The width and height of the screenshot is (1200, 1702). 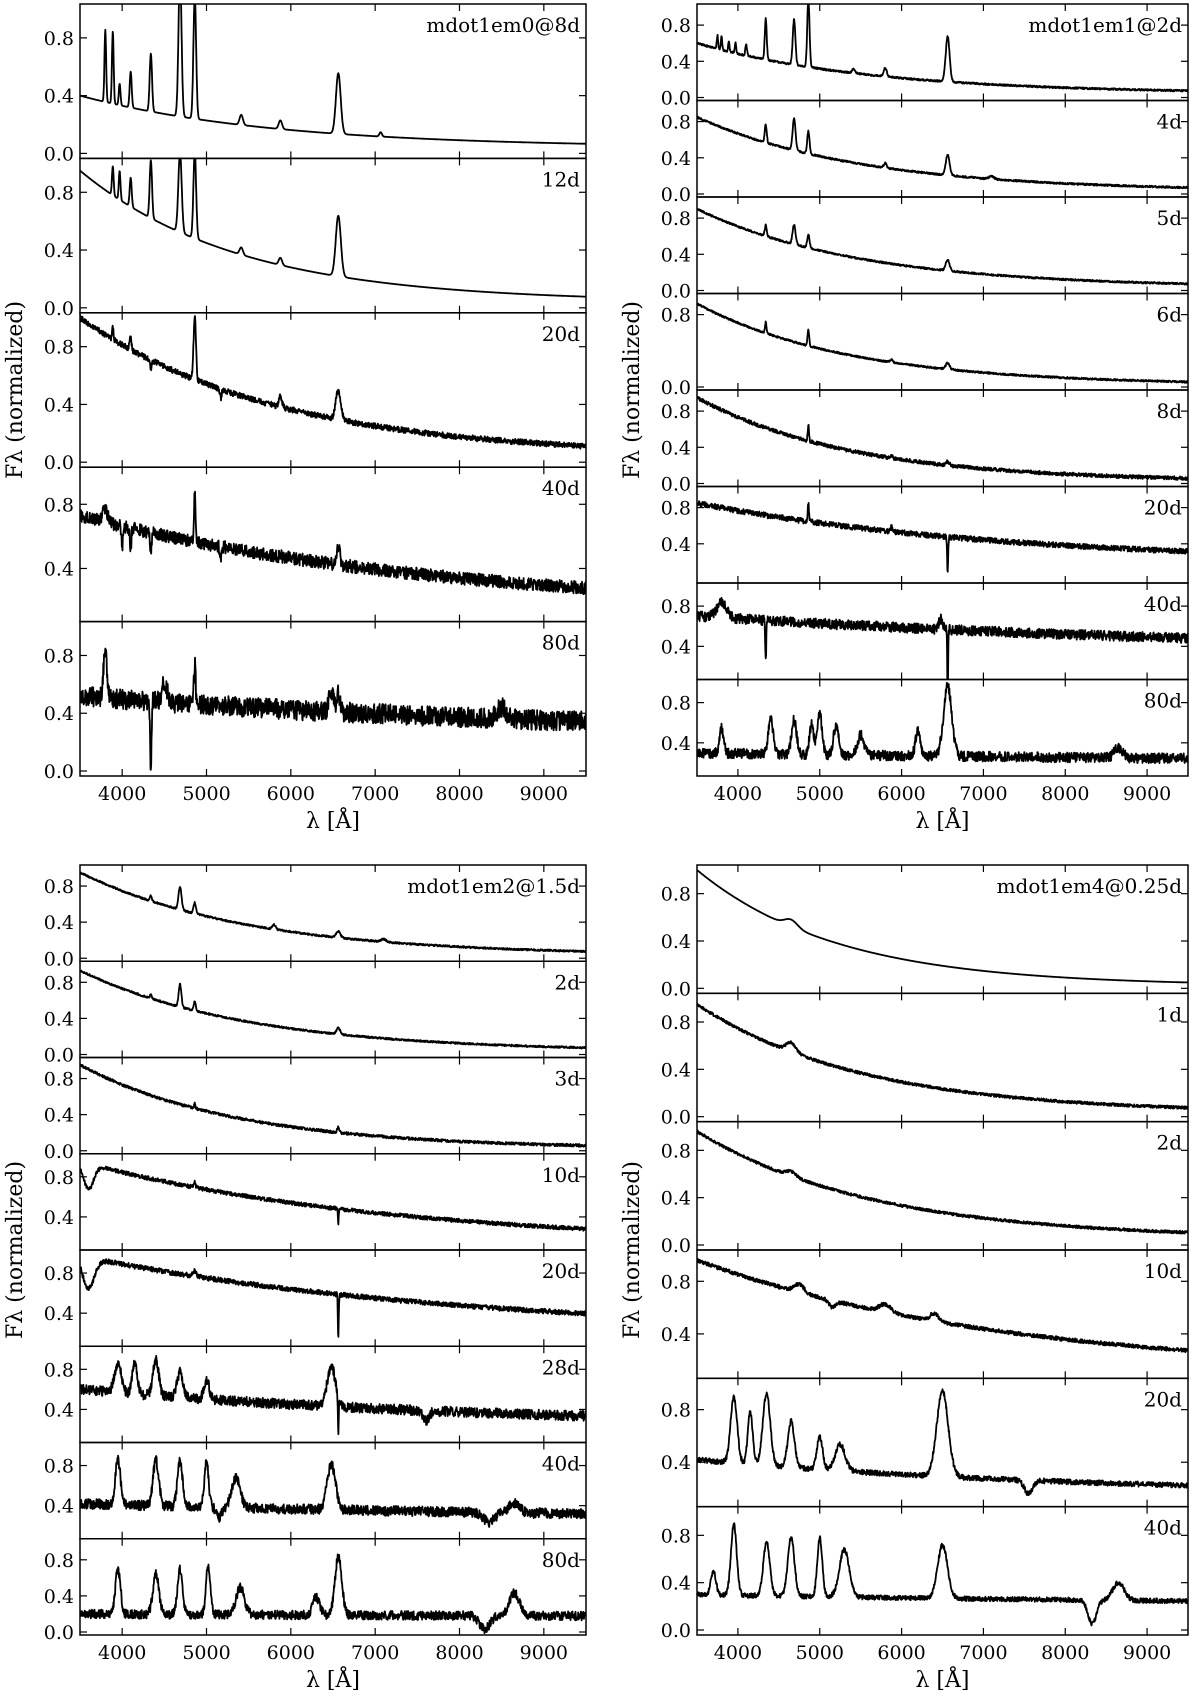 I want to click on spectrum-panel: 0.4 0.8 40d, so click(x=925, y=631).